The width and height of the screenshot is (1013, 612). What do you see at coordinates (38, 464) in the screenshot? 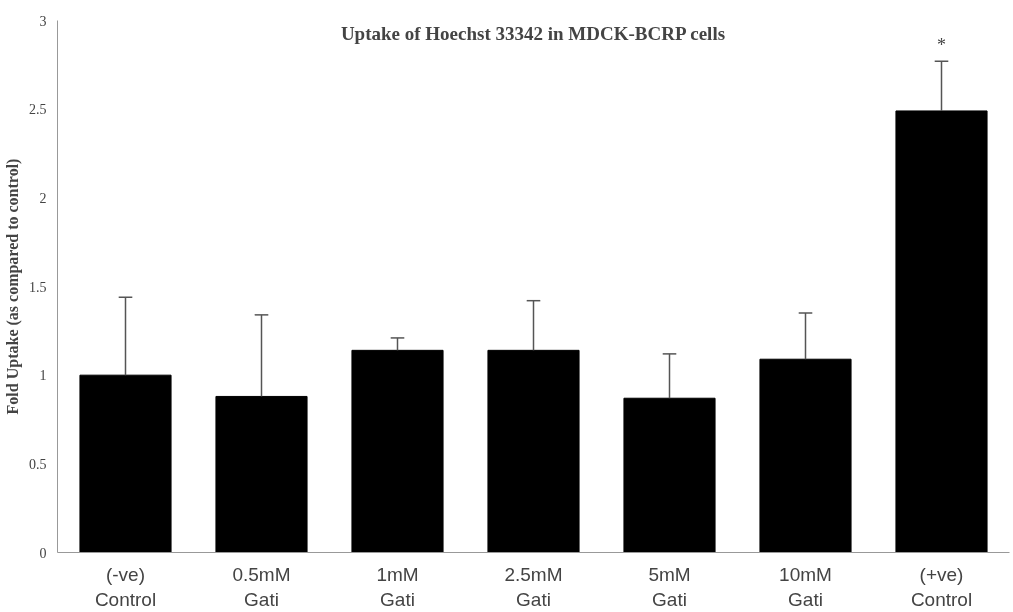
I see `y-tick-label: 0.5` at bounding box center [38, 464].